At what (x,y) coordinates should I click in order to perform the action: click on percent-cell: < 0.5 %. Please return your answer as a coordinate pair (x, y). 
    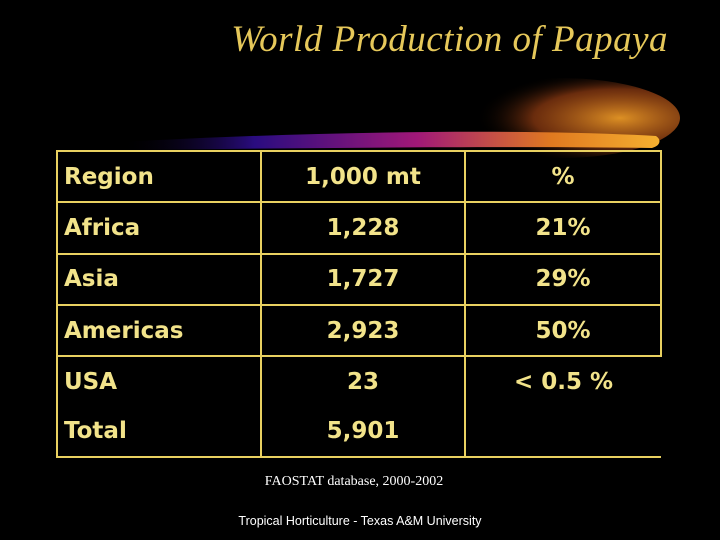
    Looking at the image, I should click on (562, 381).